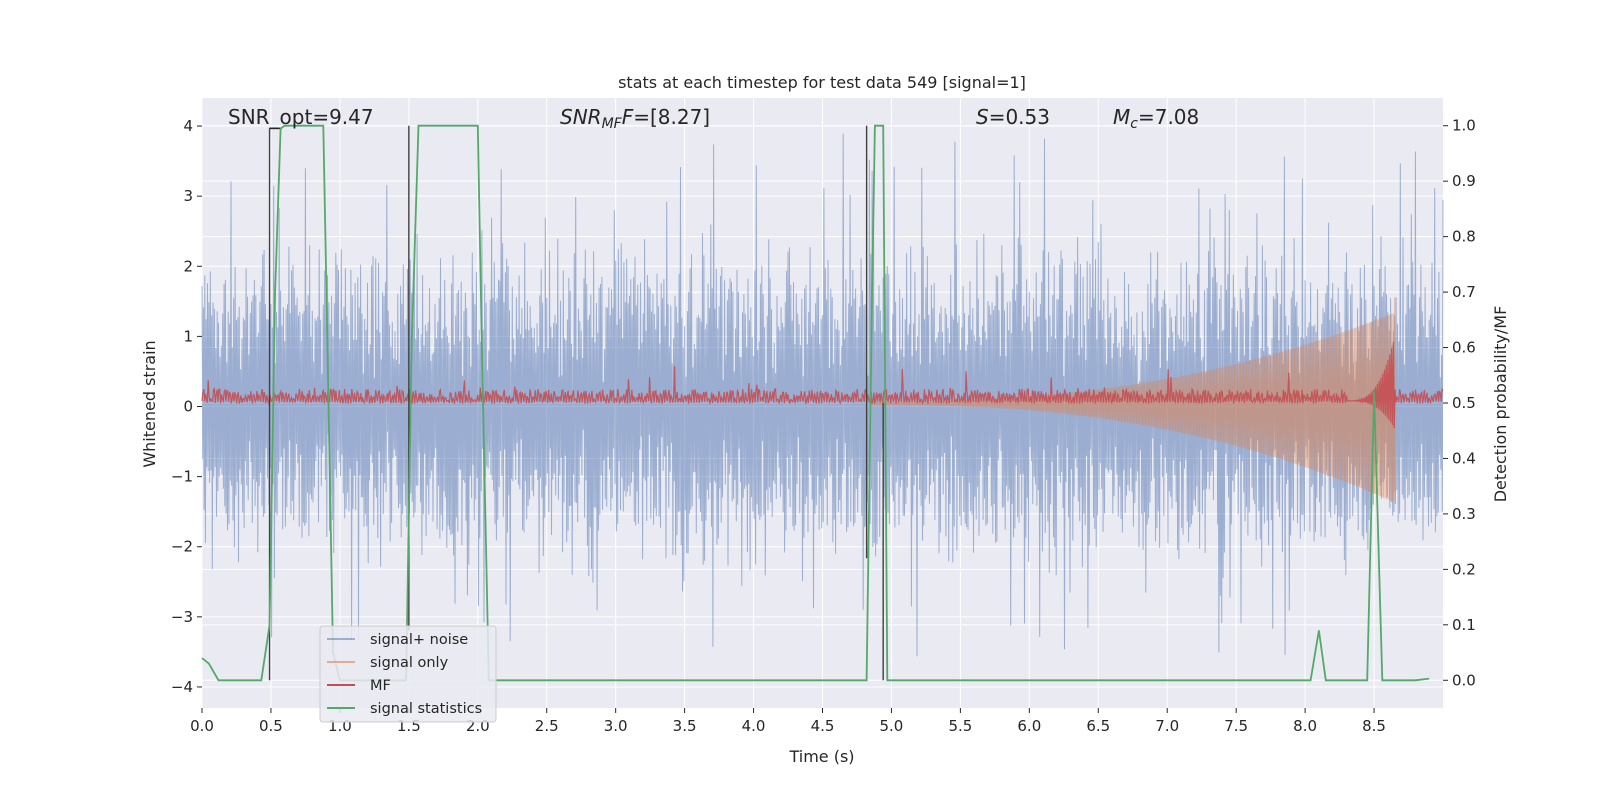  Describe the element at coordinates (188, 266) in the screenshot. I see `y-left-tick-label-6: 2` at that location.